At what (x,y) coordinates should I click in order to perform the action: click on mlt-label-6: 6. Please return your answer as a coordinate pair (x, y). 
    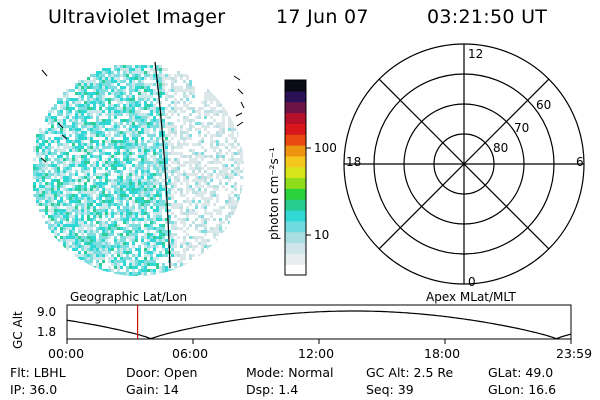
    Looking at the image, I should click on (580, 162).